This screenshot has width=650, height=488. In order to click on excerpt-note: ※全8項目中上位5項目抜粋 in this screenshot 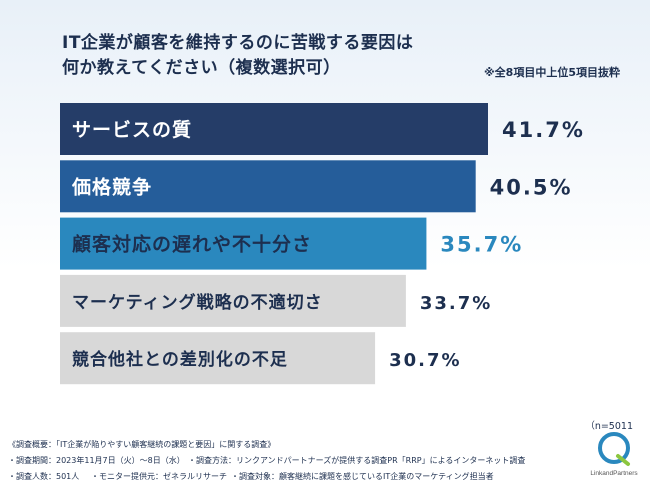, I will do `click(551, 72)`.